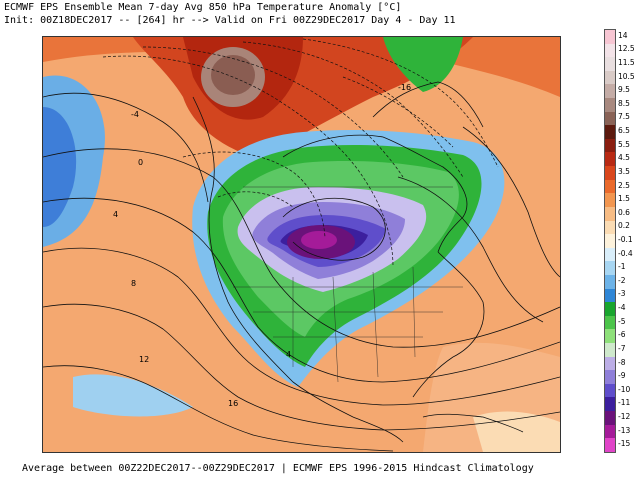 The width and height of the screenshot is (640, 480). Describe the element at coordinates (133, 395) in the screenshot. I see `region-subtropical-cool` at that location.